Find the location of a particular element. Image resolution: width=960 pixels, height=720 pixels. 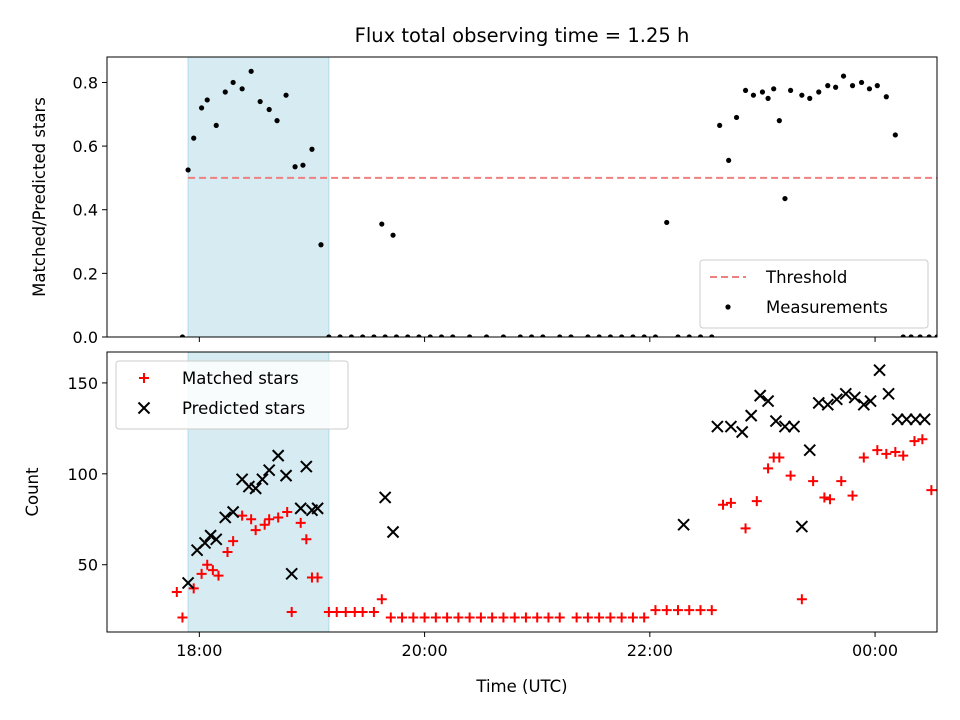

chart-title: Flux total observing time = 1.25 h is located at coordinates (522, 35).